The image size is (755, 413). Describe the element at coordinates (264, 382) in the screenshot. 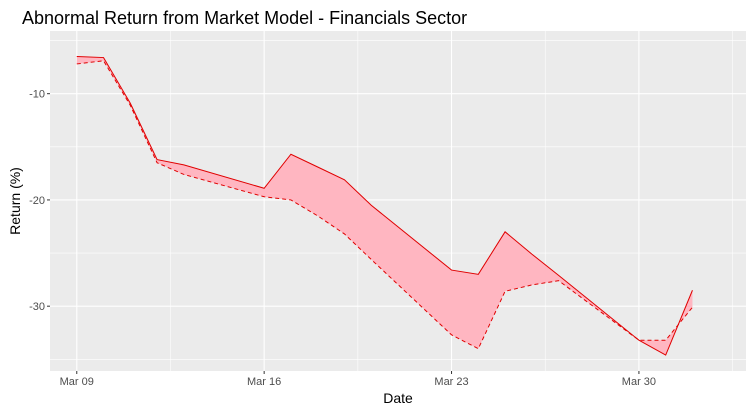

I see `x-tick-label: Mar 16` at that location.